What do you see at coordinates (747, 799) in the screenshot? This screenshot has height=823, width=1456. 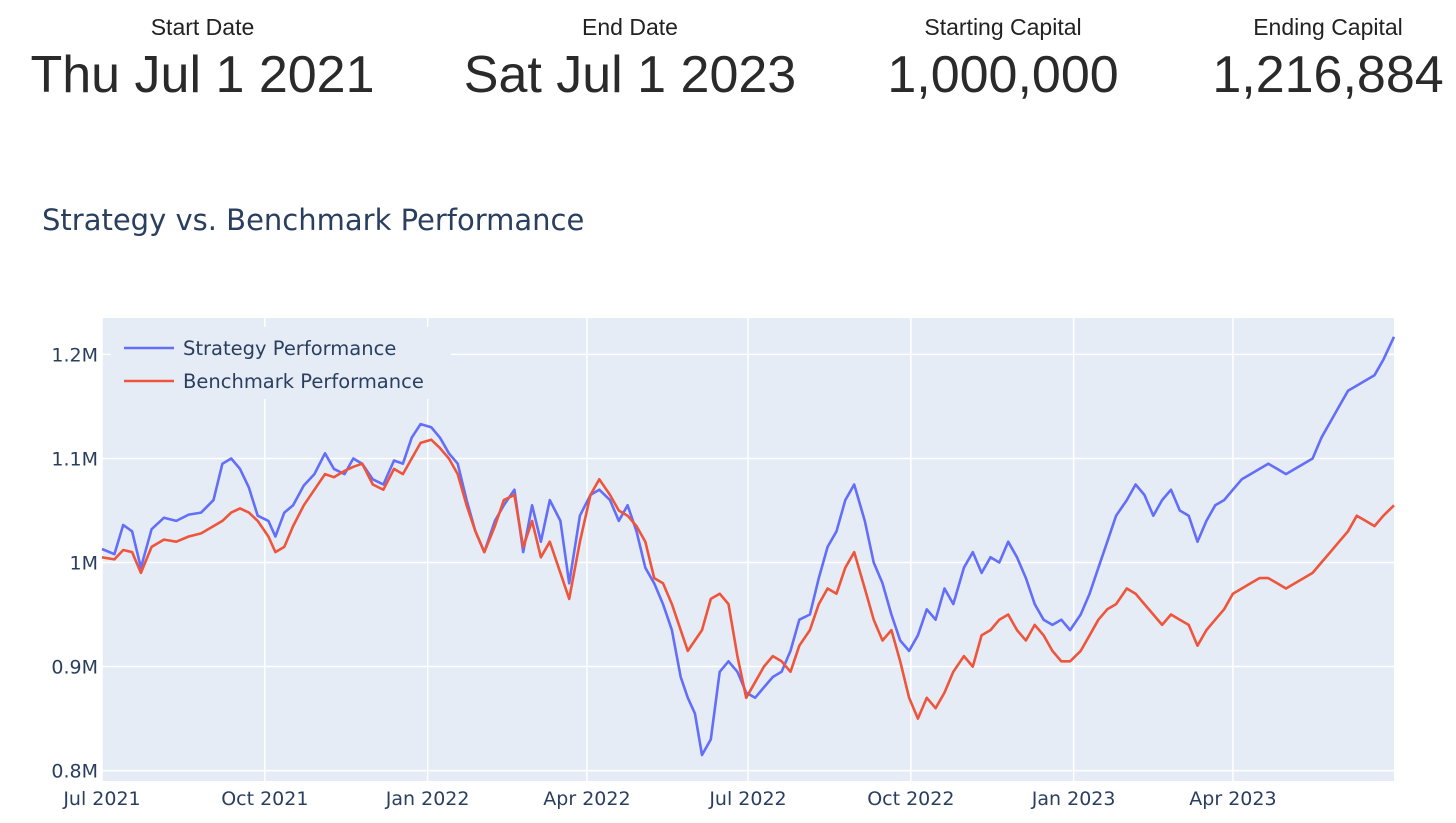 I see `x-tick-label: Jul 2022` at bounding box center [747, 799].